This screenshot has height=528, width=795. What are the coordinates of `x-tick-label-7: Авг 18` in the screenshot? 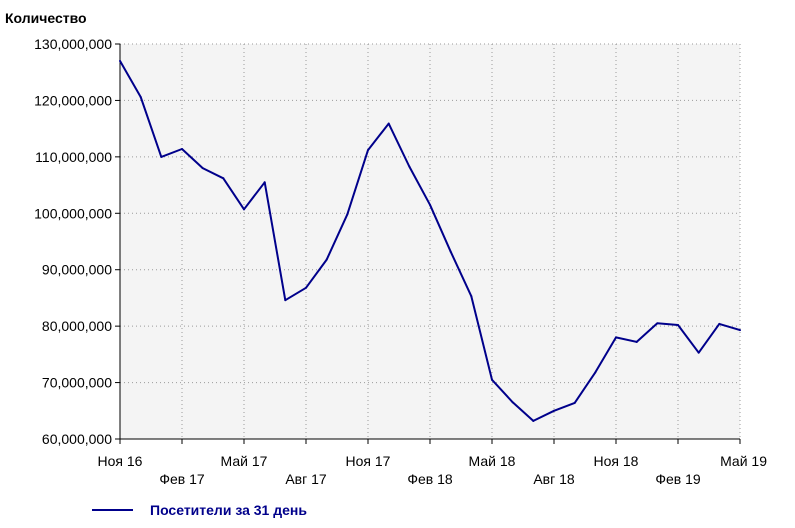 It's located at (554, 479).